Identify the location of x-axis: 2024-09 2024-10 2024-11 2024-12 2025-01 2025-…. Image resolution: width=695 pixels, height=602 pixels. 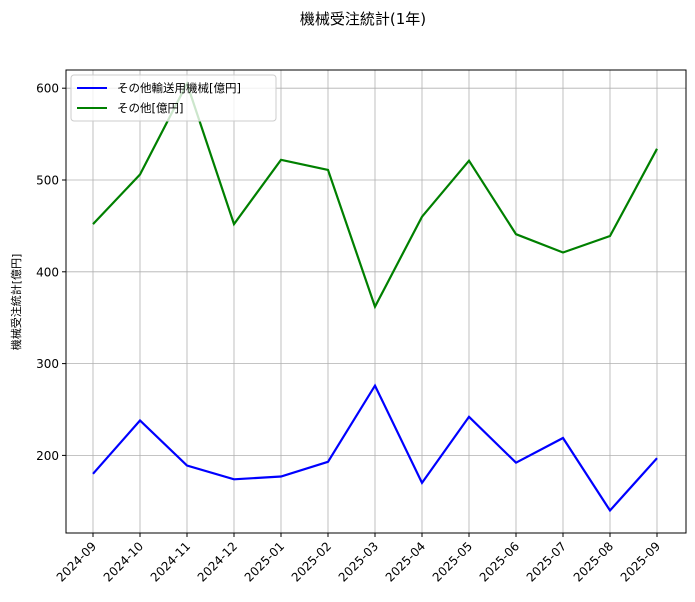
(358, 559).